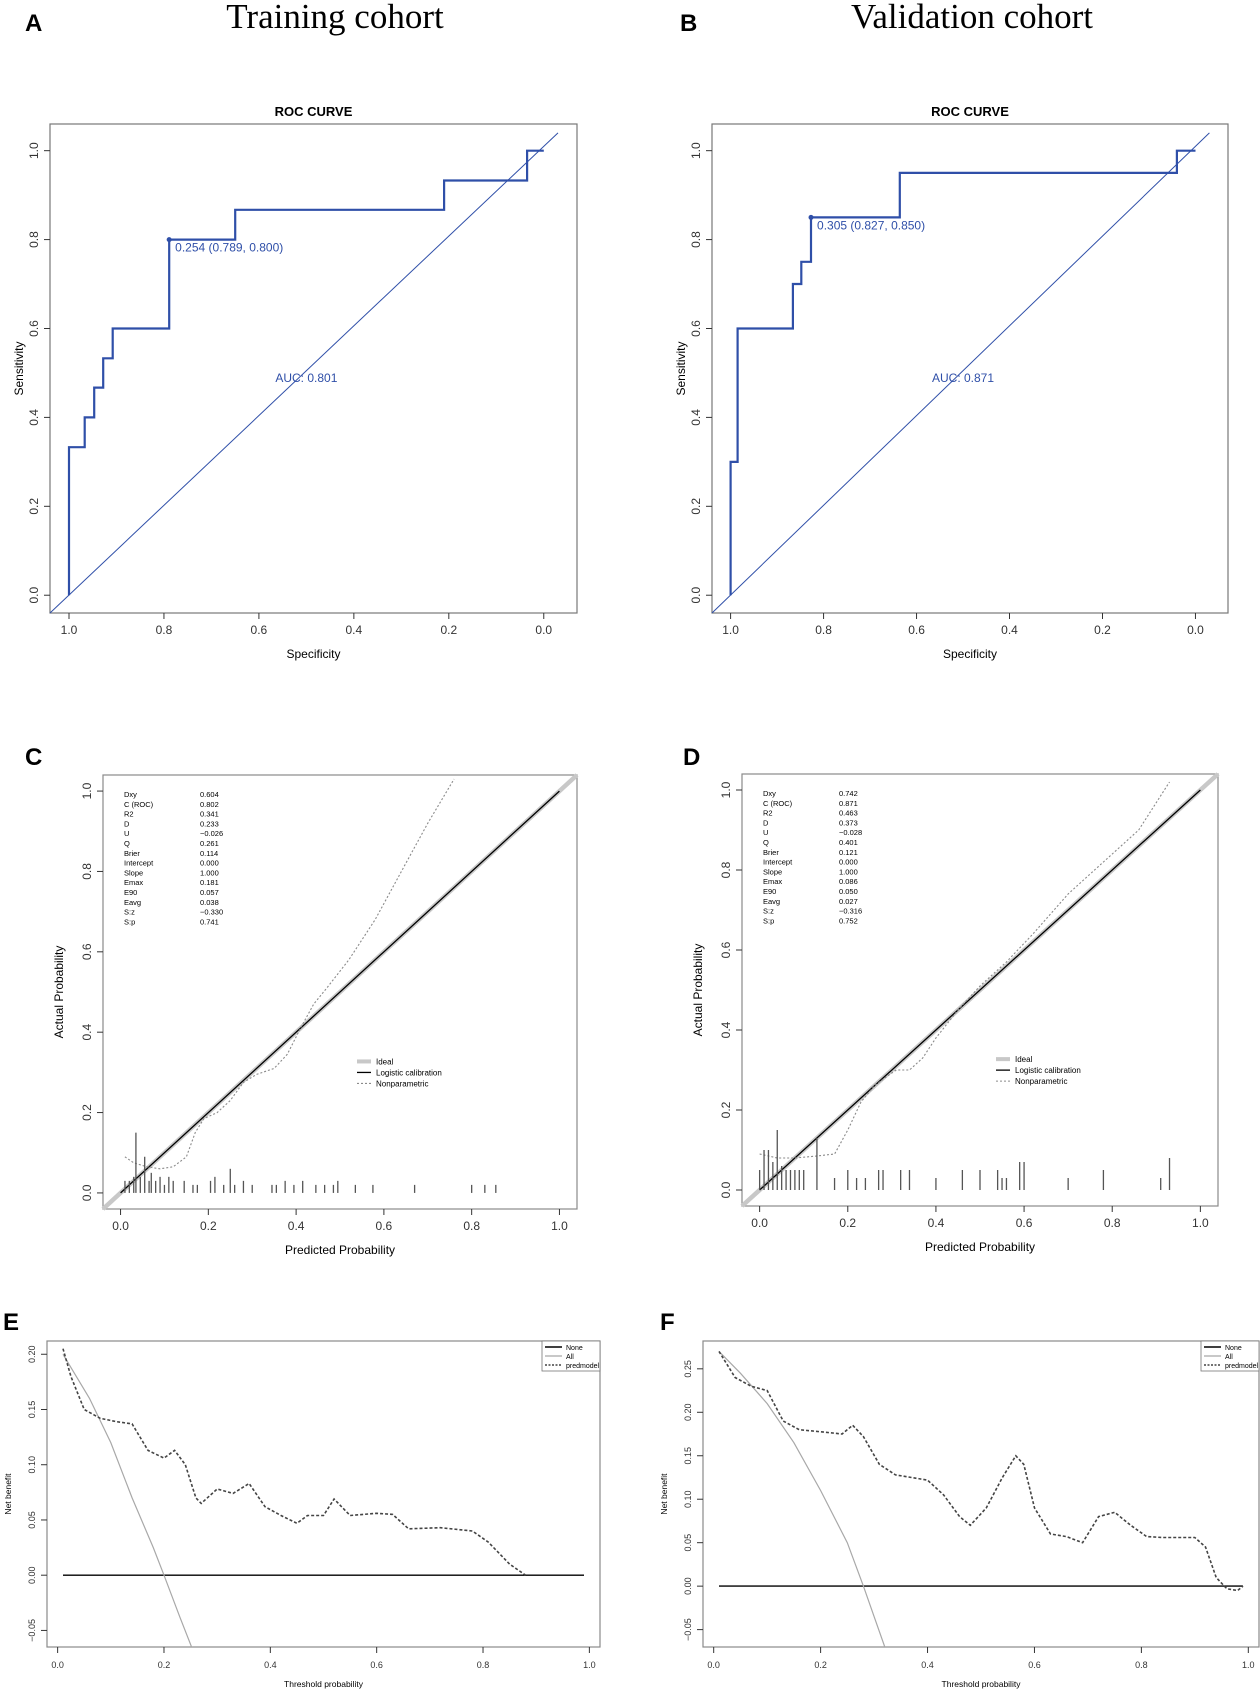  Describe the element at coordinates (691, 757) in the screenshot. I see `panel-label-d: D` at that location.